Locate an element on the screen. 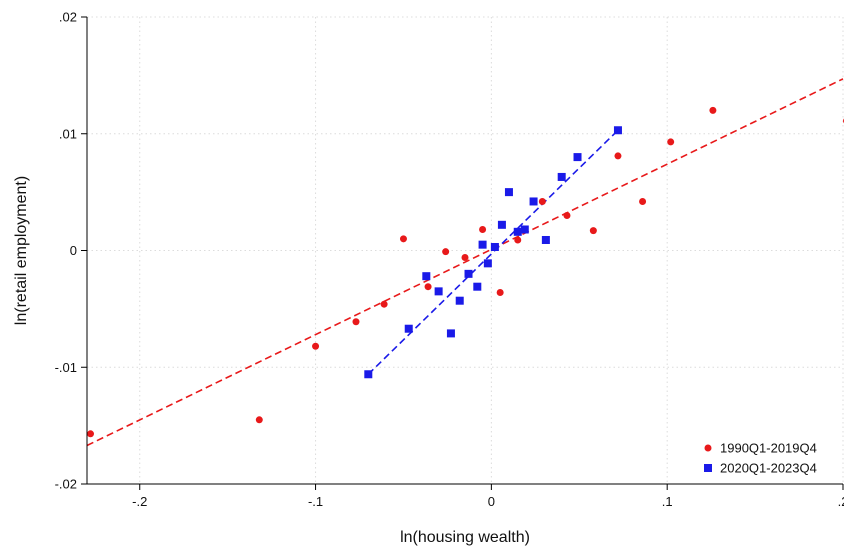 This screenshot has width=844, height=546. y-tick-label: .01 is located at coordinates (68, 133).